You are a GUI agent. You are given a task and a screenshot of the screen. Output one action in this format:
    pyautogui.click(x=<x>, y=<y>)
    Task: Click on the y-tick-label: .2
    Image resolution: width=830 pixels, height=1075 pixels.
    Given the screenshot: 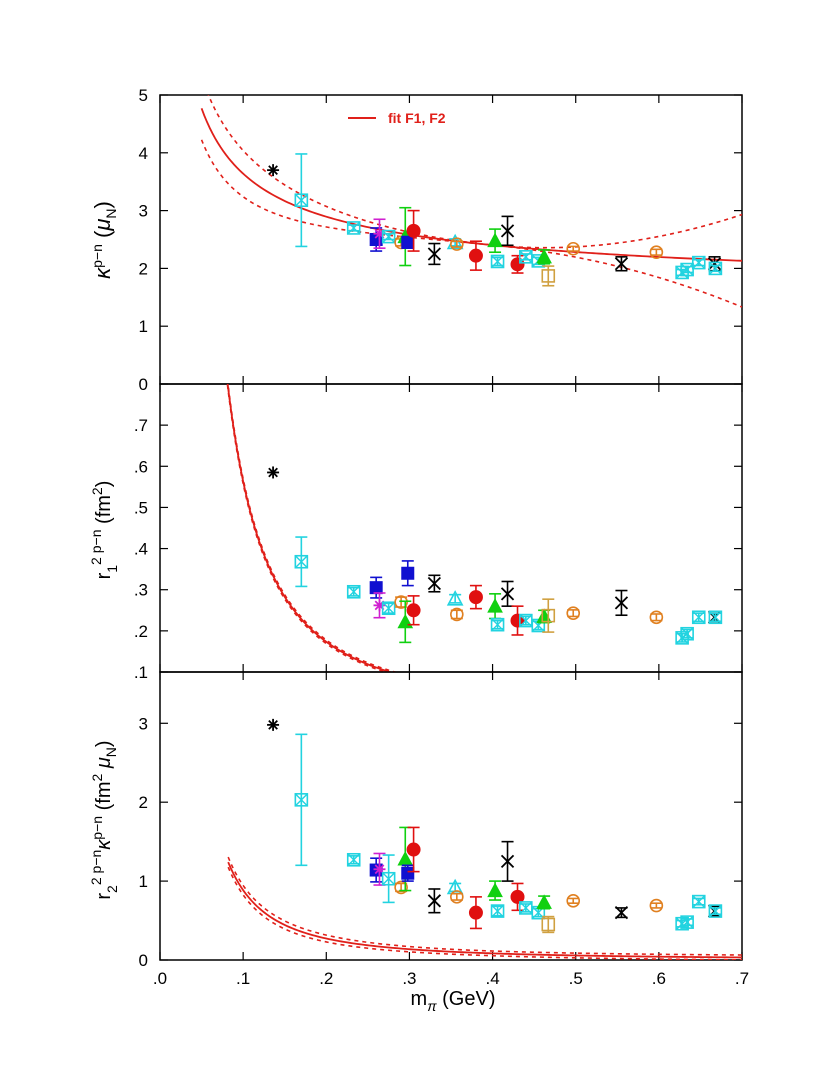 What is the action you would take?
    pyautogui.click(x=141, y=631)
    